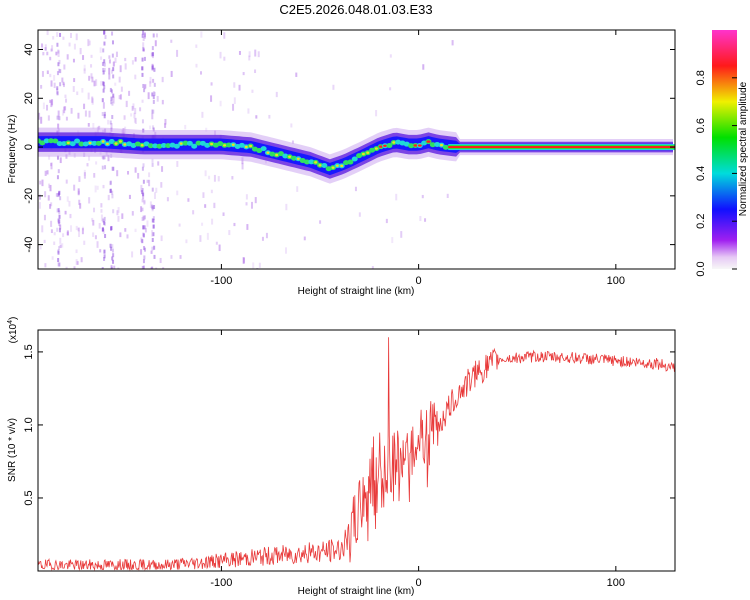 The width and height of the screenshot is (750, 600). I want to click on colorbar-label: Normalized spectral amplitude, so click(743, 148).